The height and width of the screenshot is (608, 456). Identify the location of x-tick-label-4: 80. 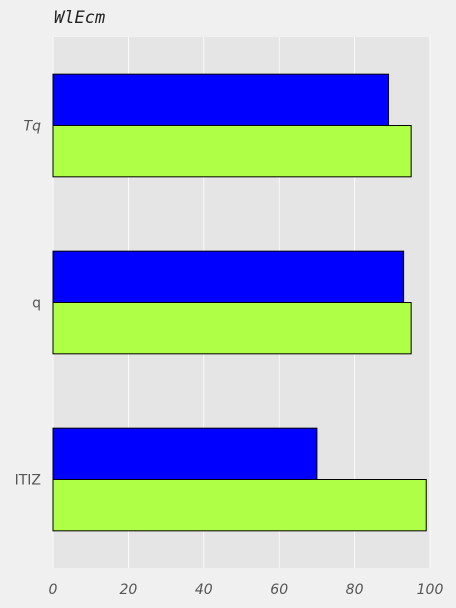
(355, 590).